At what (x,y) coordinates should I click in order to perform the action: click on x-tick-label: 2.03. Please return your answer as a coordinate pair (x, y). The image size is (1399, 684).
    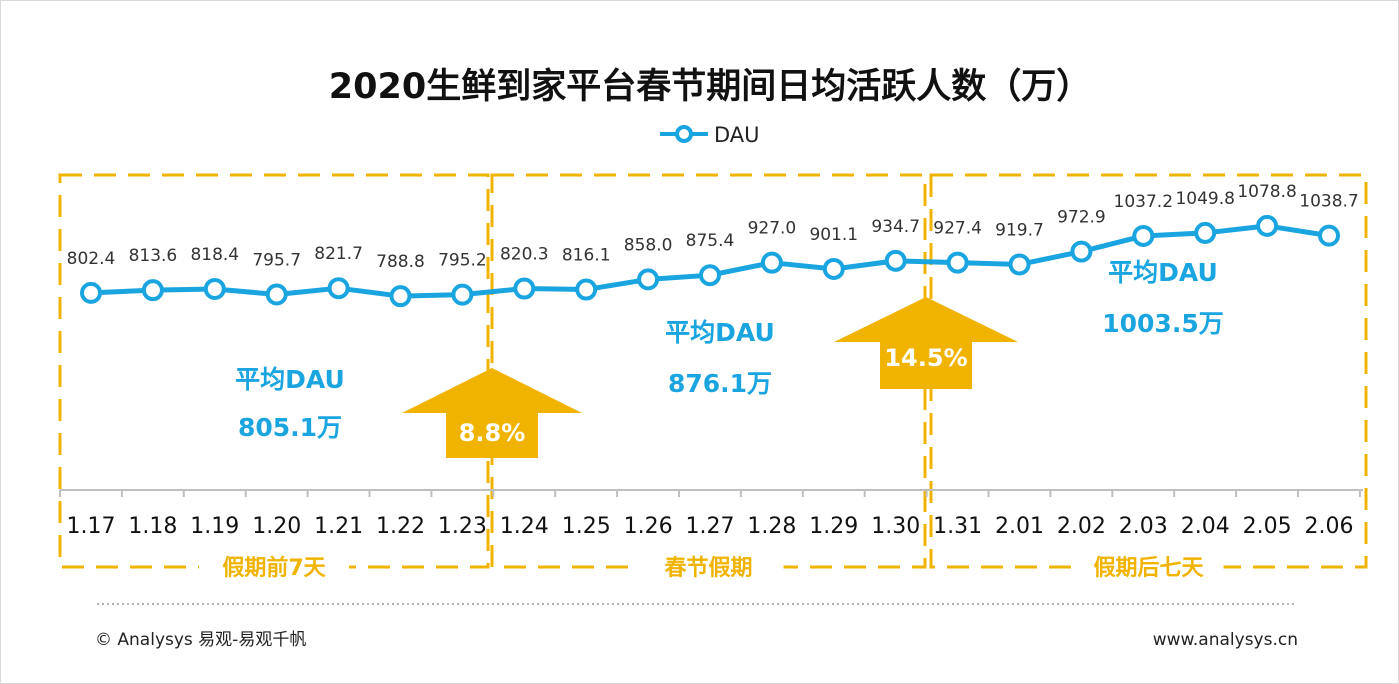
    Looking at the image, I should click on (1143, 526).